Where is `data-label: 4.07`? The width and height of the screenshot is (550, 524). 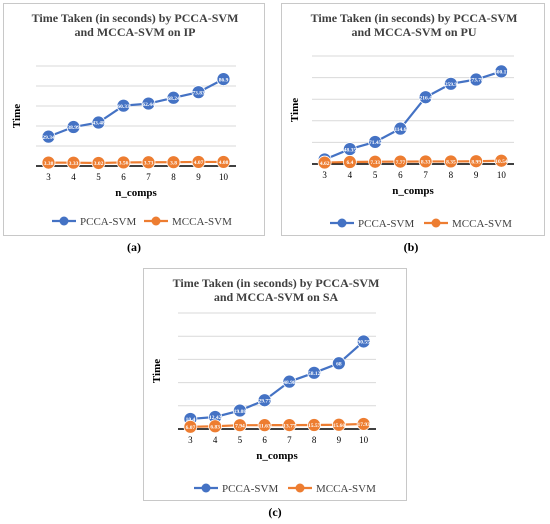 data-label: 4.07 is located at coordinates (199, 163).